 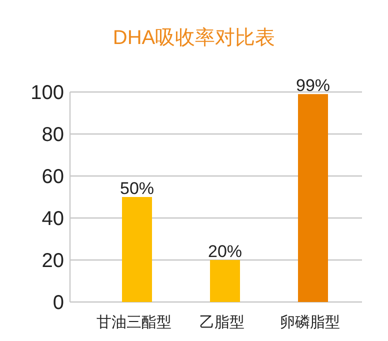 What do you see at coordinates (137, 188) in the screenshot?
I see `value-label: 50%` at bounding box center [137, 188].